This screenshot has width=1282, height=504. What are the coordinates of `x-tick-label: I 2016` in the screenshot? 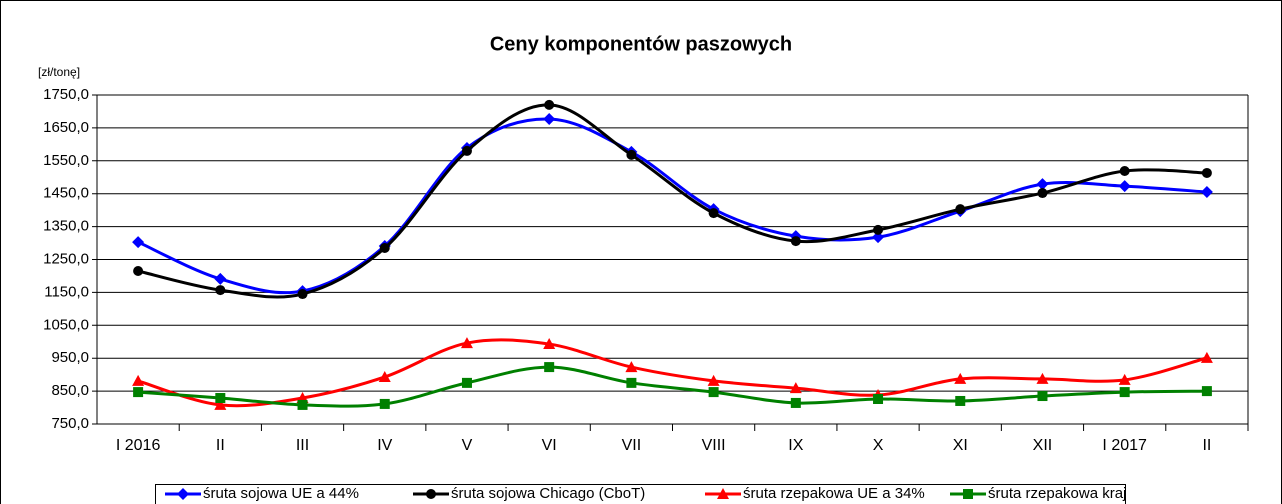 It's located at (138, 445).